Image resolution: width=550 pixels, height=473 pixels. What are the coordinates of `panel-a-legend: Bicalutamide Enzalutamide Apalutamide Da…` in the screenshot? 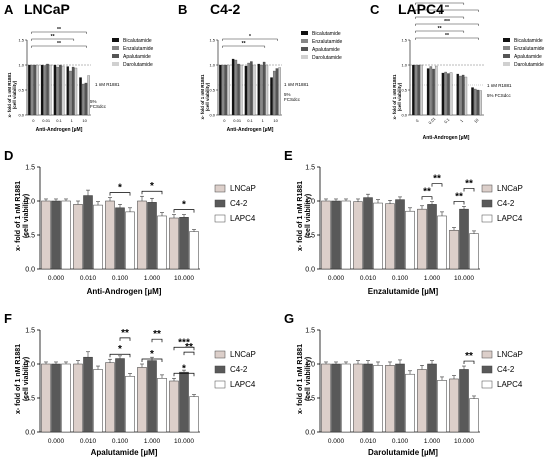 It's located at (133, 53).